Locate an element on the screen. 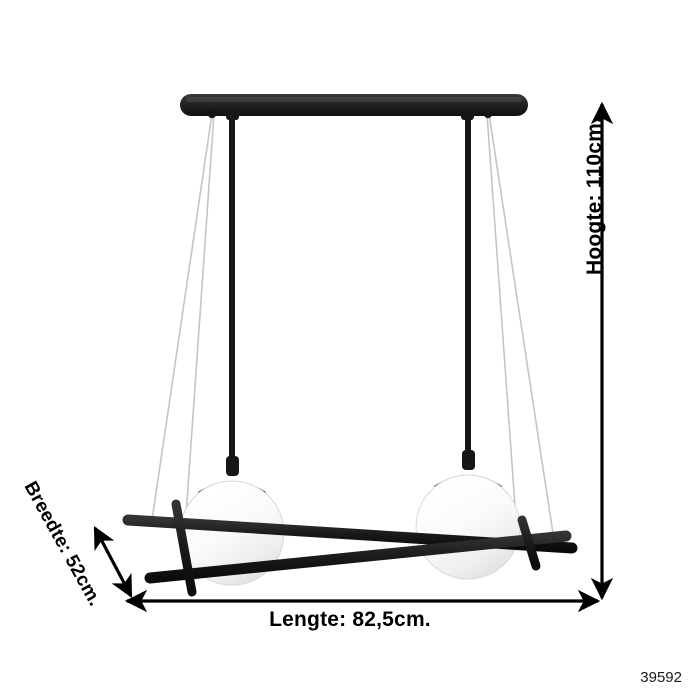 This screenshot has height=700, width=700. height-dimension-text: Hoogte: 110cm. is located at coordinates (594, 195).